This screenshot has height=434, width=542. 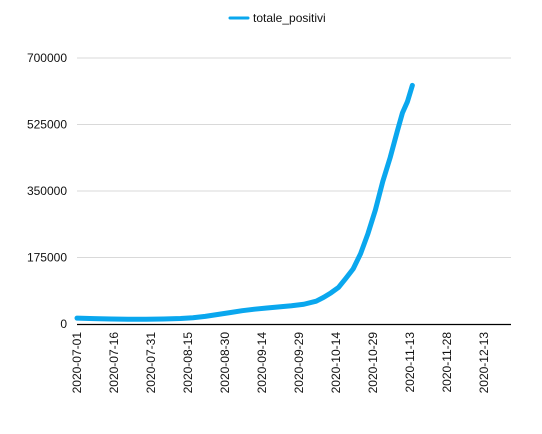 What do you see at coordinates (299, 363) in the screenshot?
I see `x-tick-label: 2020-09-29` at bounding box center [299, 363].